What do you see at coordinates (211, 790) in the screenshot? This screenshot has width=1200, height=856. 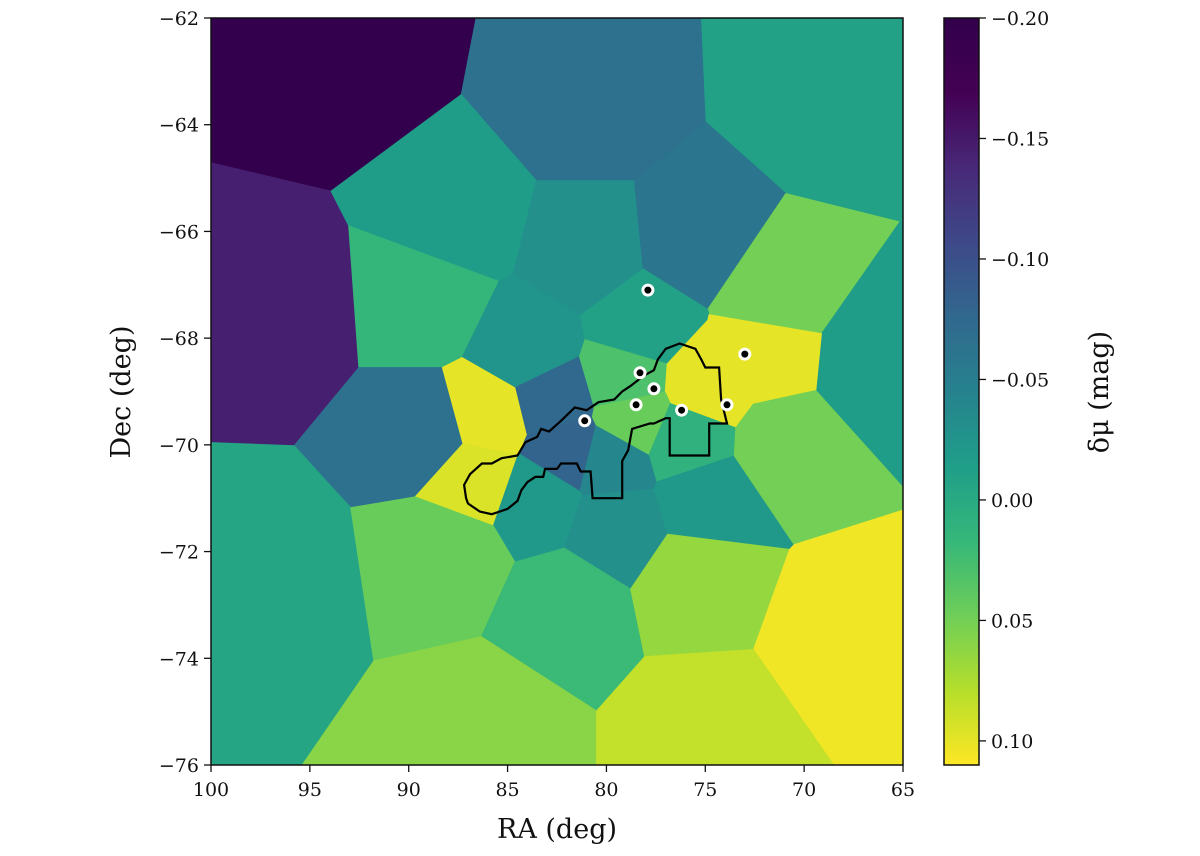 I see `x-tick-label: 100` at bounding box center [211, 790].